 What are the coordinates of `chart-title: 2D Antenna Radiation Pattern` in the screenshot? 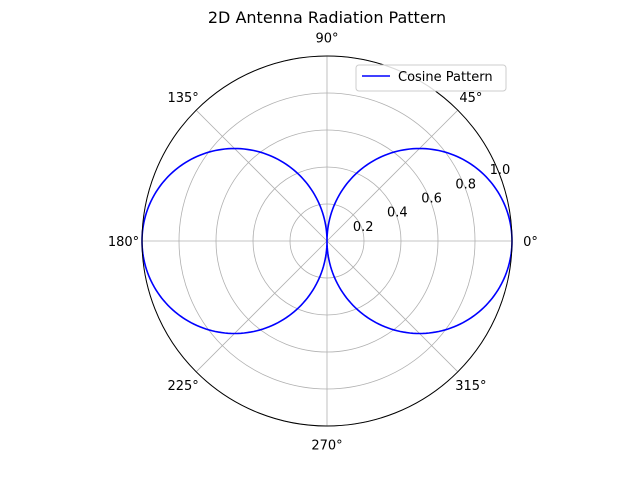 It's located at (327, 17).